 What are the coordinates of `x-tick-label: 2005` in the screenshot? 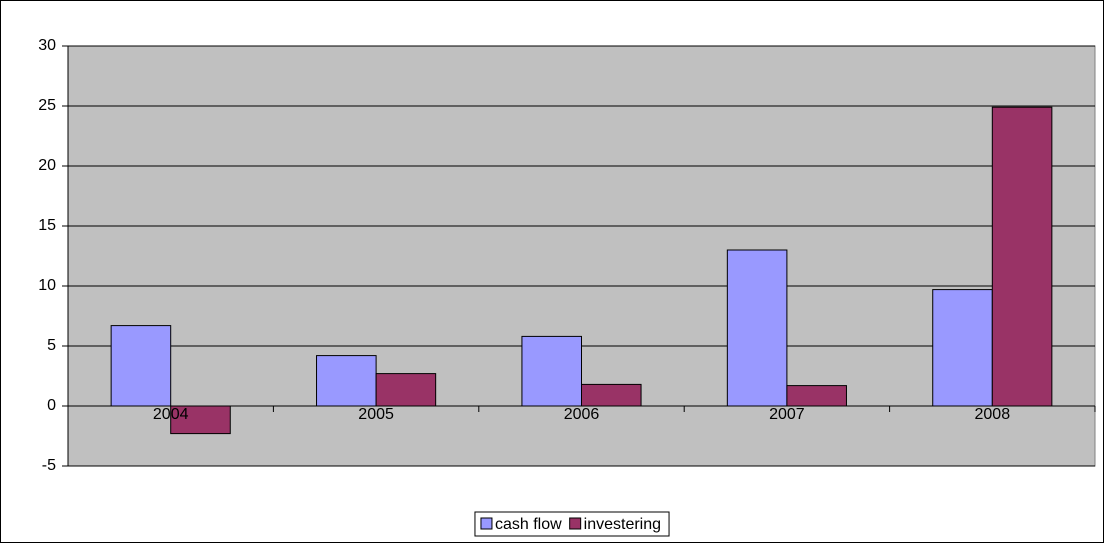 It's located at (376, 414).